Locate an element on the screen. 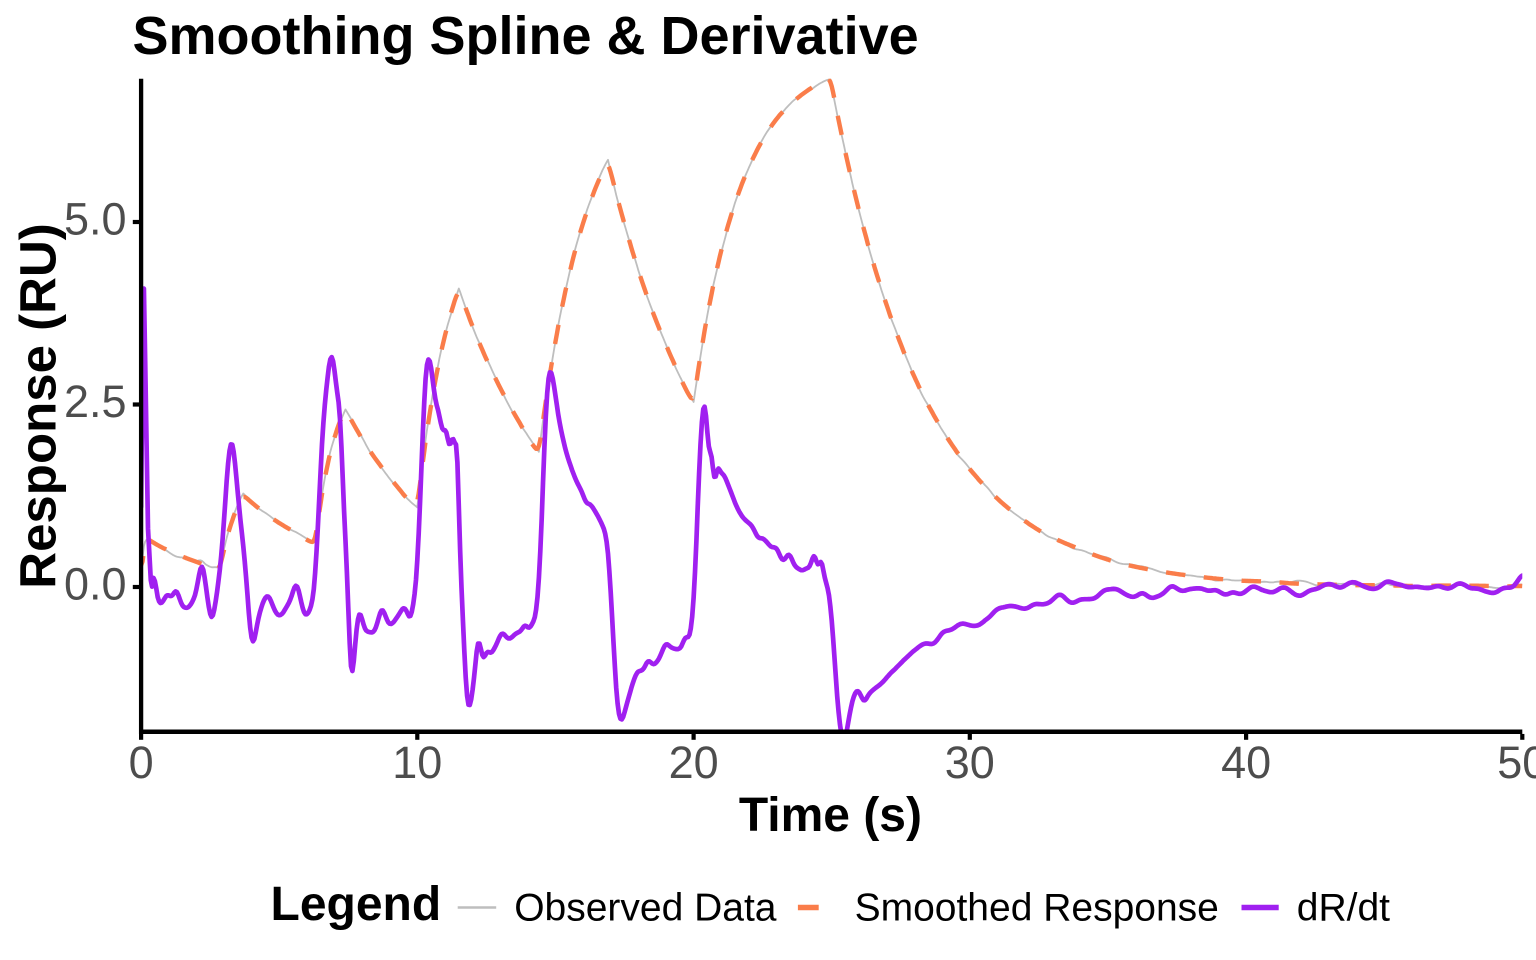 The image size is (1536, 960). svg-text: Smoothed Response is located at coordinates (1037, 908).